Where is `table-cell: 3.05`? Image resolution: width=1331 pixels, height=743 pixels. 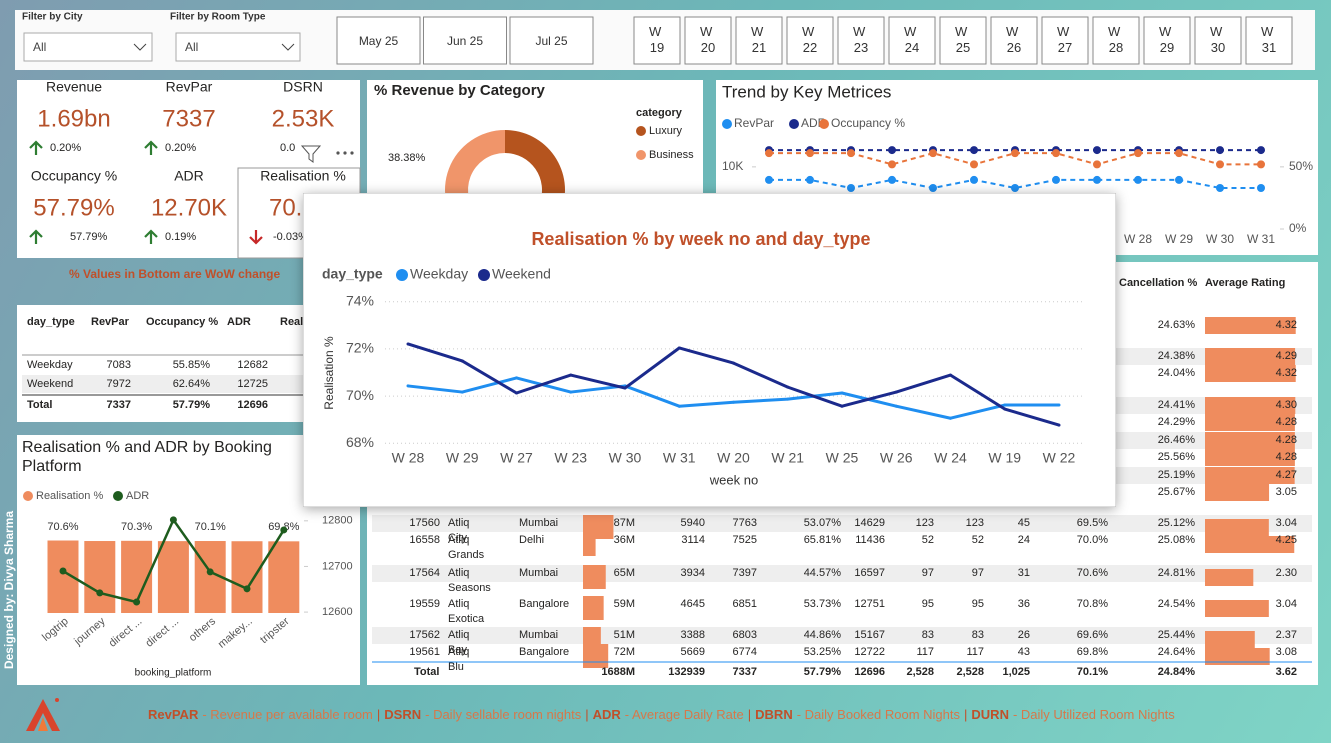 table-cell: 3.05 is located at coordinates (1286, 492).